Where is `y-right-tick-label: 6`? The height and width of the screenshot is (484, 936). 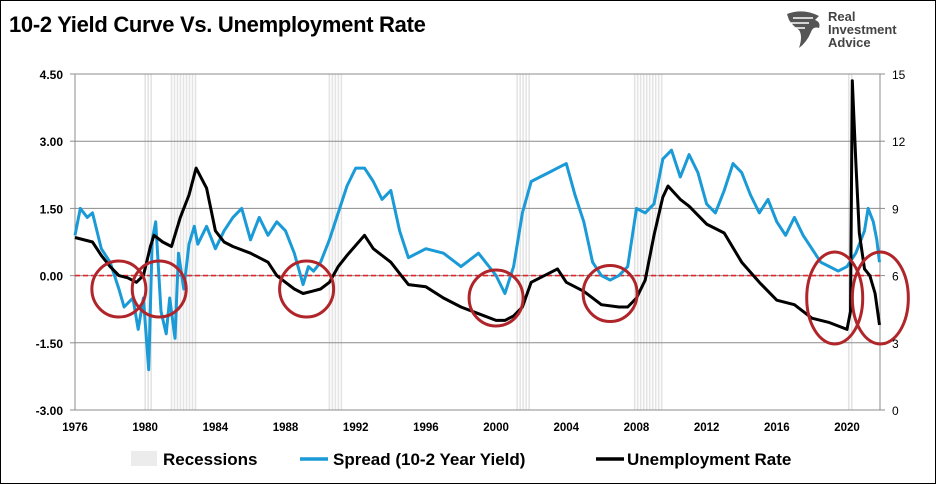
y-right-tick-label: 6 is located at coordinates (895, 277).